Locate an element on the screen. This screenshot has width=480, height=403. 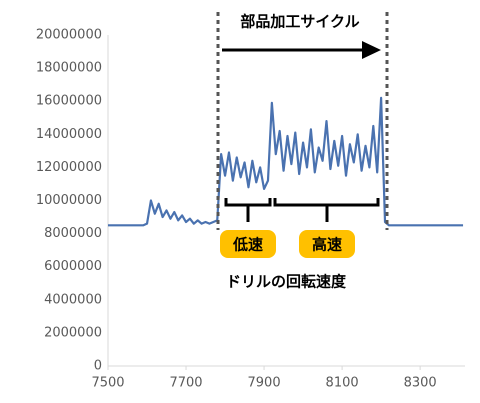
y-tick-label: 18000000 is located at coordinates (69, 68).